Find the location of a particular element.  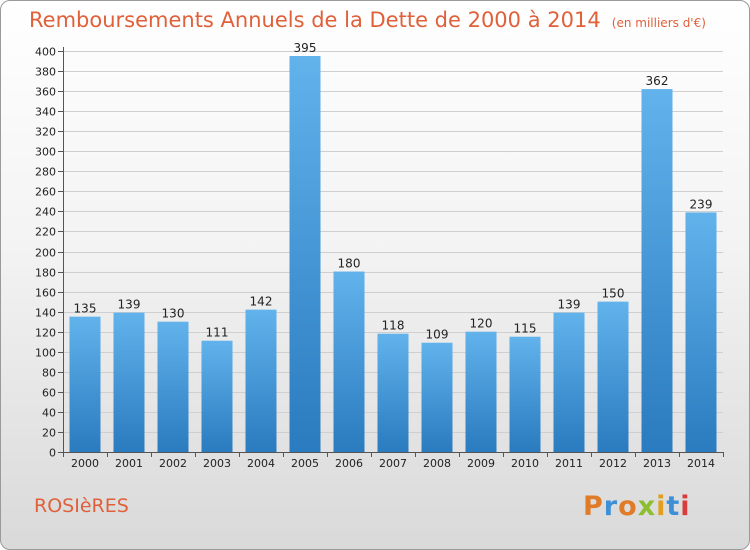

data-label: 395 is located at coordinates (305, 48).